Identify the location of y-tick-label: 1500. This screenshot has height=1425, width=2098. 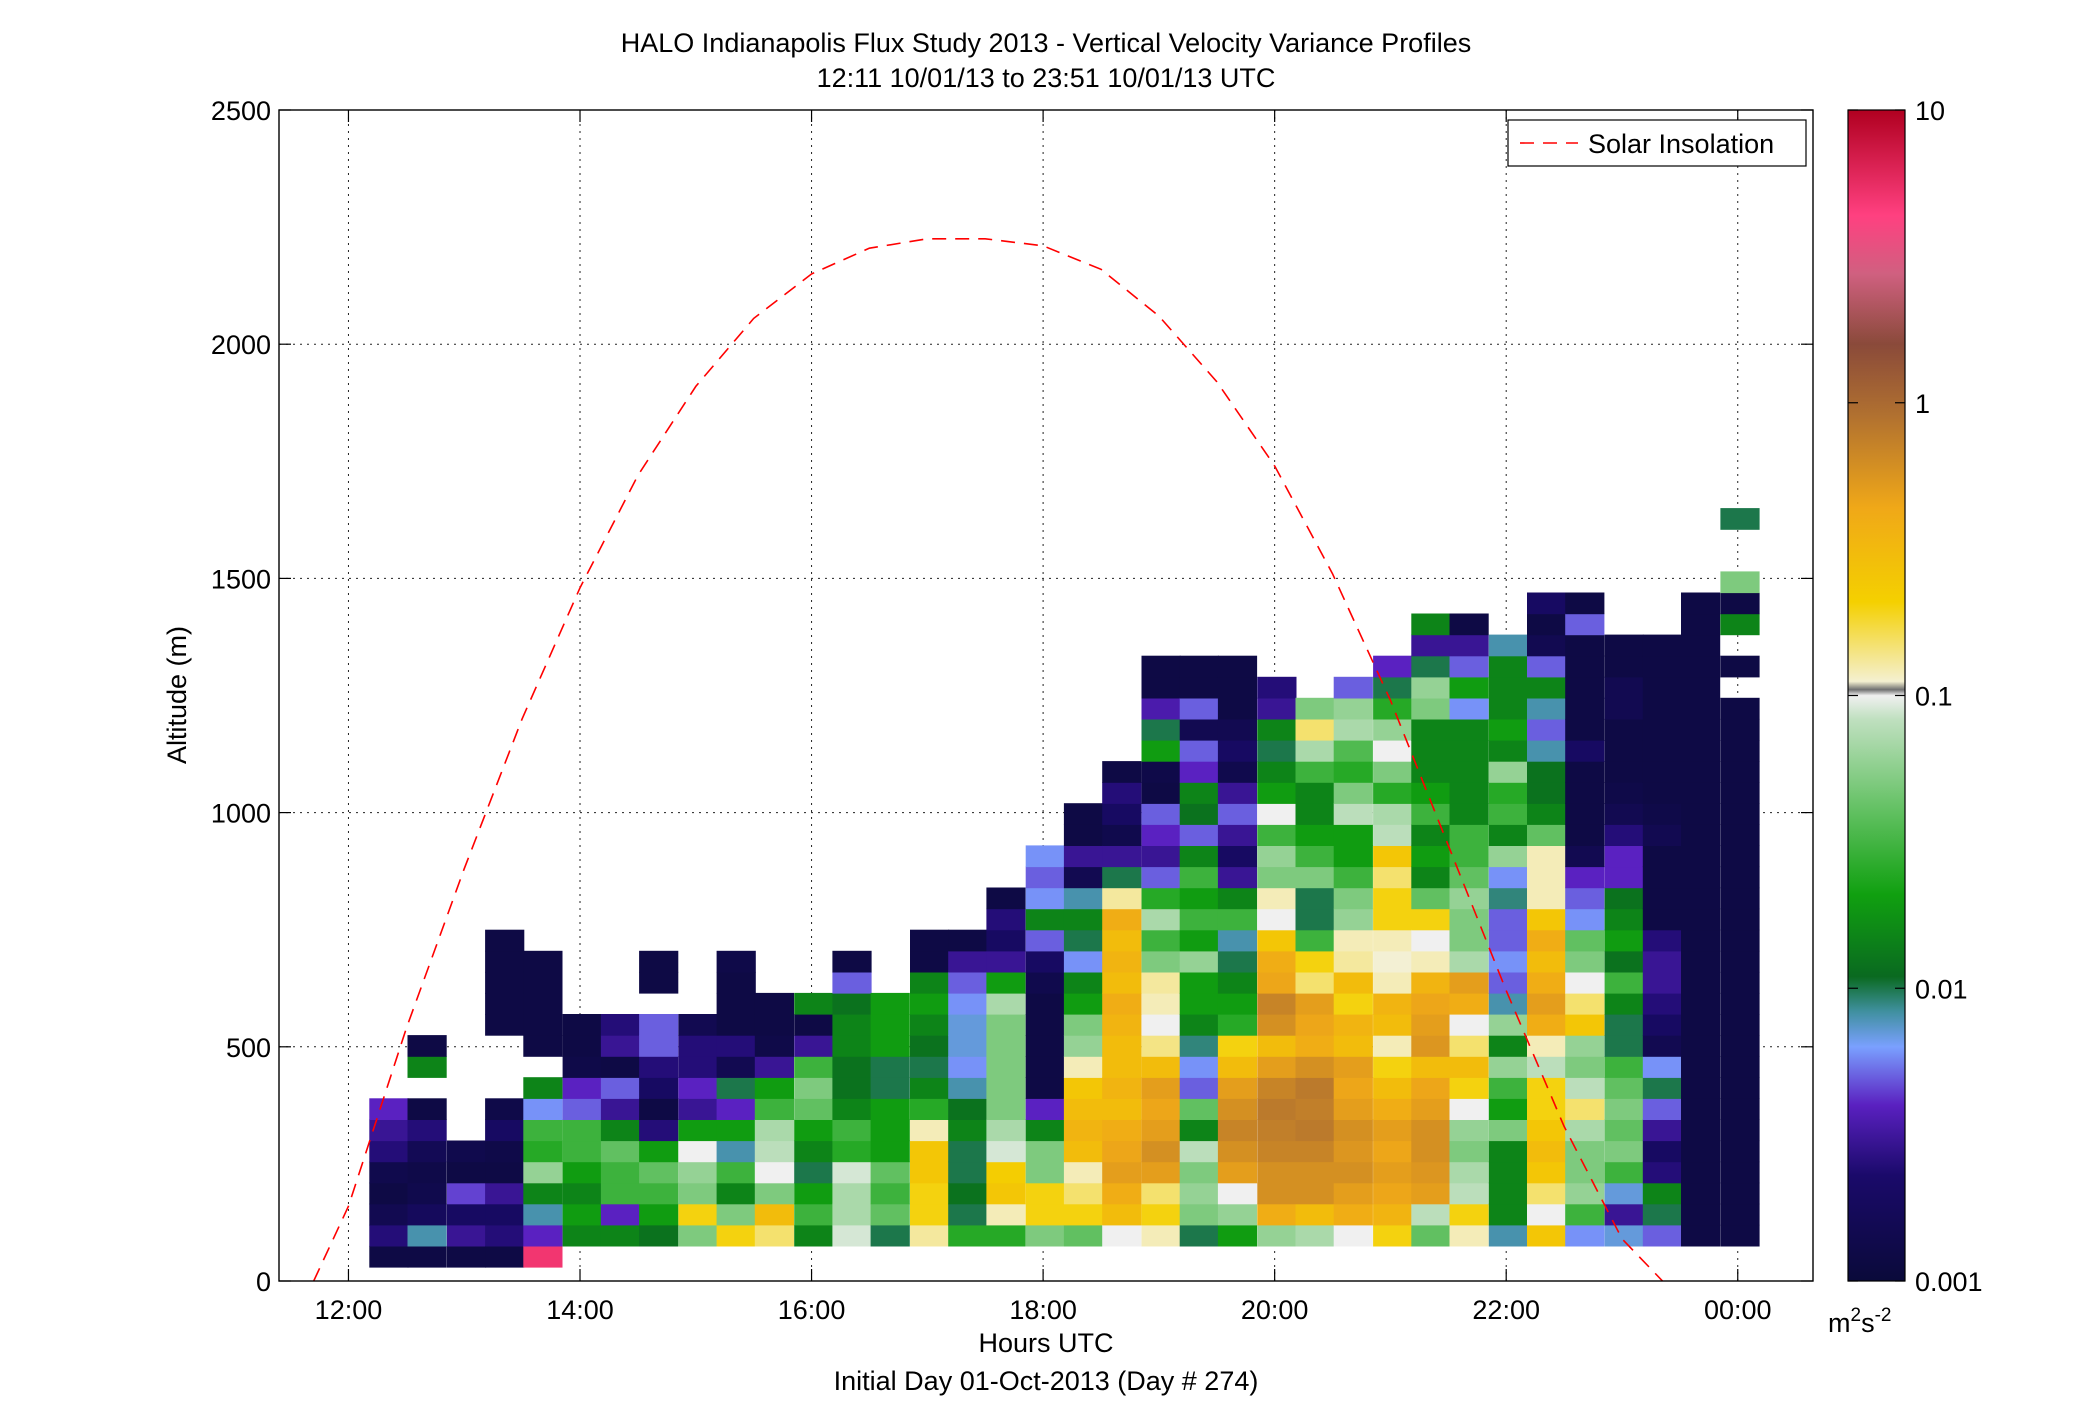
(241, 579).